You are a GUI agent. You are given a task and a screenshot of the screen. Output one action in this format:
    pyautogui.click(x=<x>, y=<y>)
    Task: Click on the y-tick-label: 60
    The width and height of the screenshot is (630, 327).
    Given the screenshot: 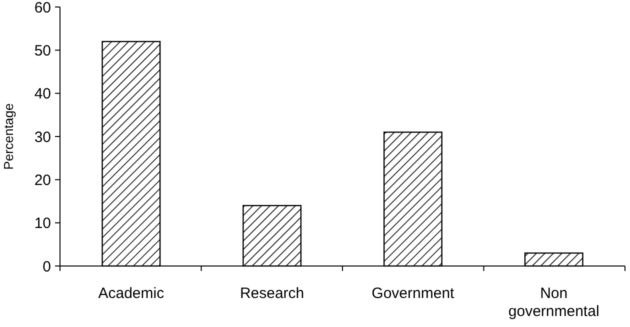 What is the action you would take?
    pyautogui.click(x=42, y=8)
    